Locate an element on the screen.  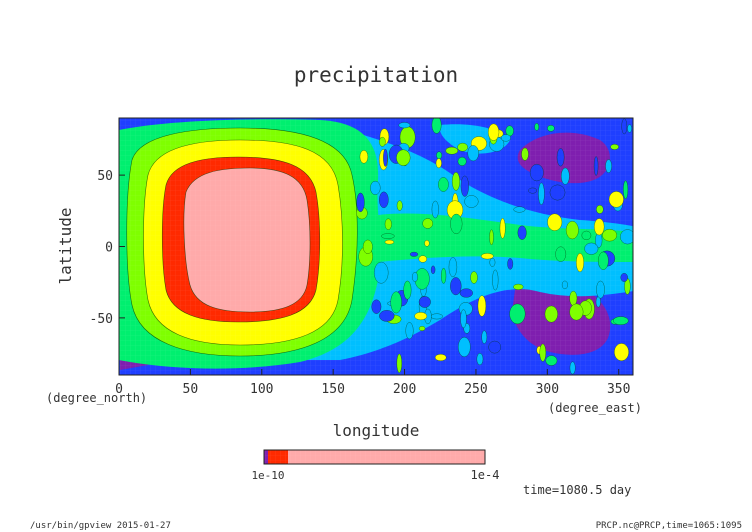
x-tick-label: 350 is located at coordinates (618, 389).